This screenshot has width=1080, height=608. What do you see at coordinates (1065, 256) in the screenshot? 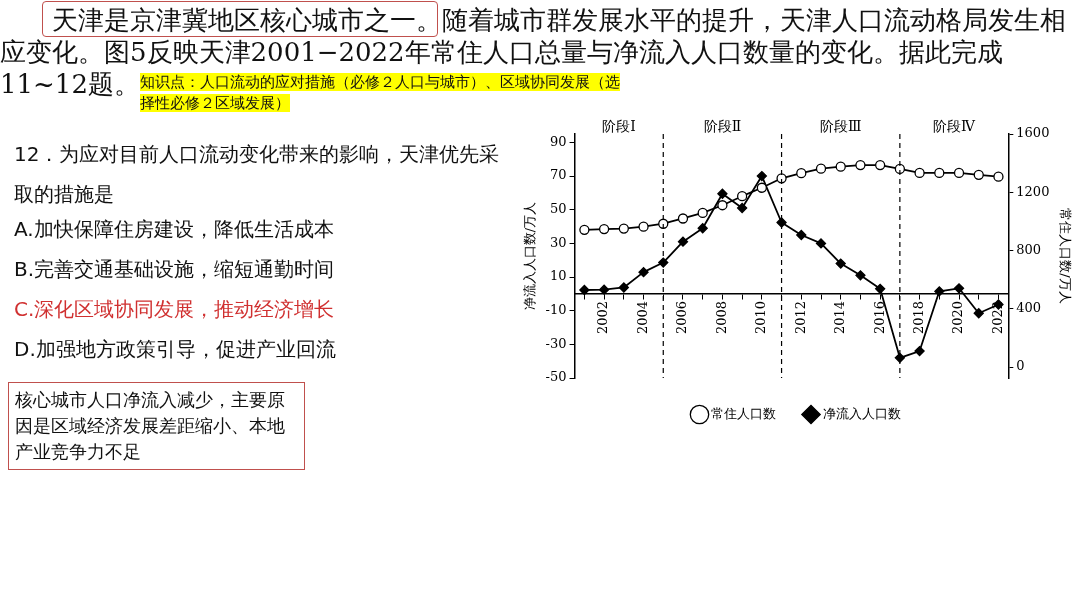
I see `y2-axis-title: 常住人口数/万人` at bounding box center [1065, 256].